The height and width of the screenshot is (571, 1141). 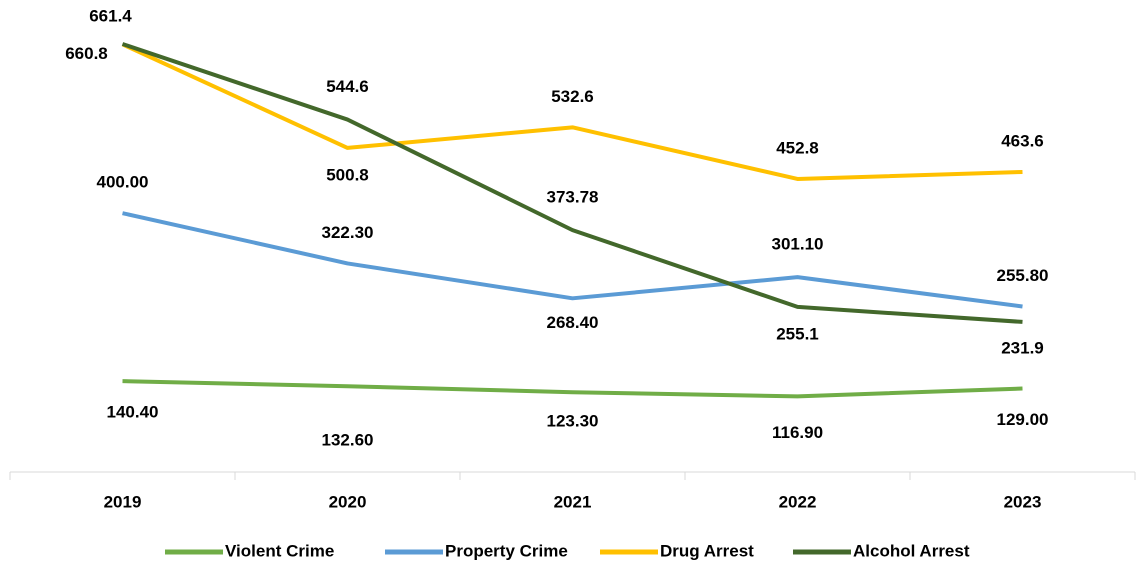 What do you see at coordinates (573, 421) in the screenshot?
I see `data-label: 123.30` at bounding box center [573, 421].